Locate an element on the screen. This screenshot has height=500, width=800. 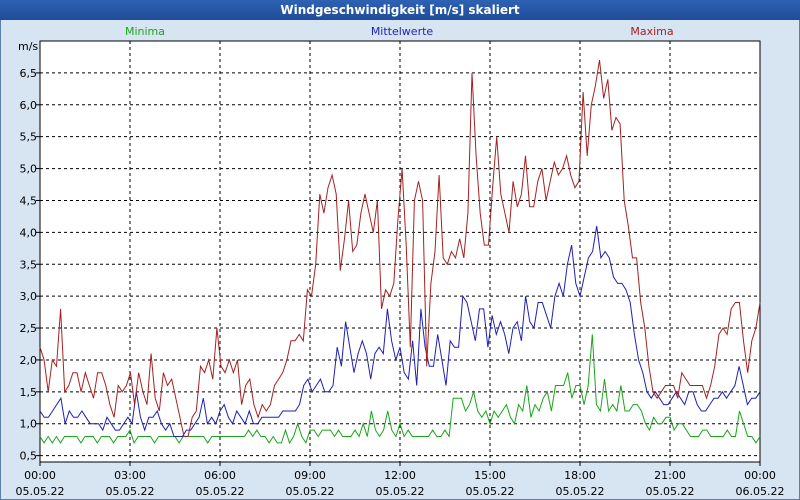
y-axis-ticks: 0,5 1,0 1,5 2,0 2,5 3,0 3,5 4,0 4,5 5,0 5,5 6,0 6,5 is located at coordinates (30, 265).